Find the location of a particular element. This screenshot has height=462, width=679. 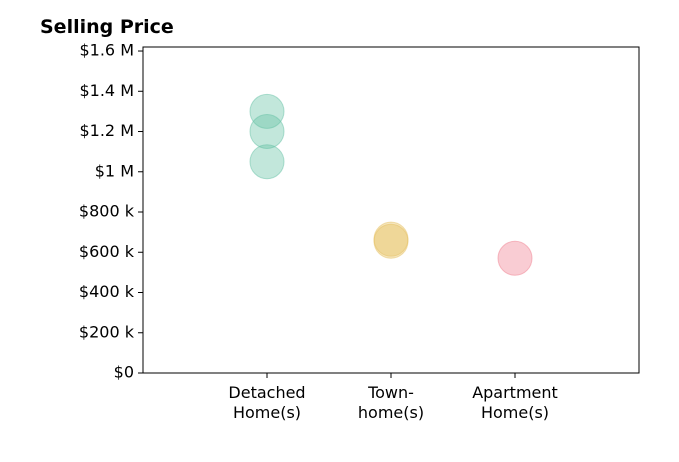

y-tick-label: $400 k is located at coordinates (107, 291).